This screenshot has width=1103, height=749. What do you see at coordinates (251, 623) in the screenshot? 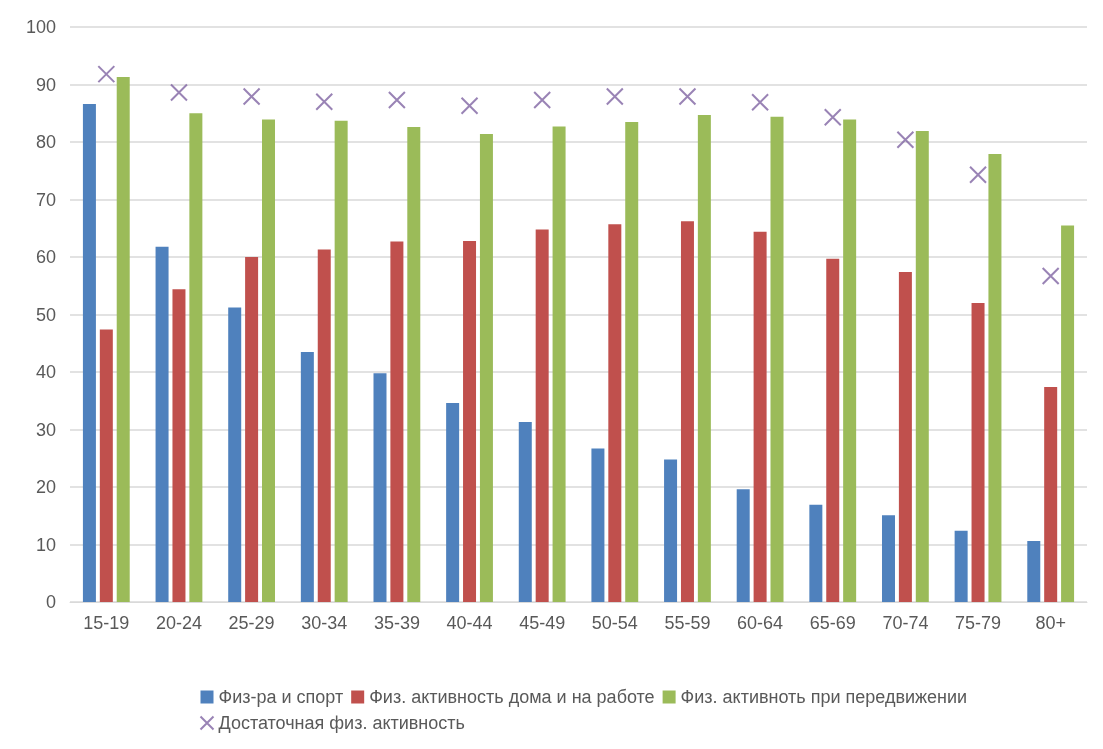
I see `x-tick-label: 25-29` at bounding box center [251, 623].